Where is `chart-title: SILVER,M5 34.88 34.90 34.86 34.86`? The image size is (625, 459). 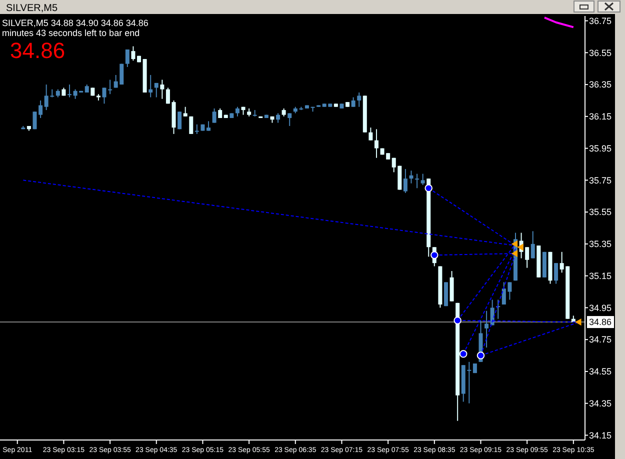 chart-title: SILVER,M5 34.88 34.90 34.86 34.86 is located at coordinates (75, 23).